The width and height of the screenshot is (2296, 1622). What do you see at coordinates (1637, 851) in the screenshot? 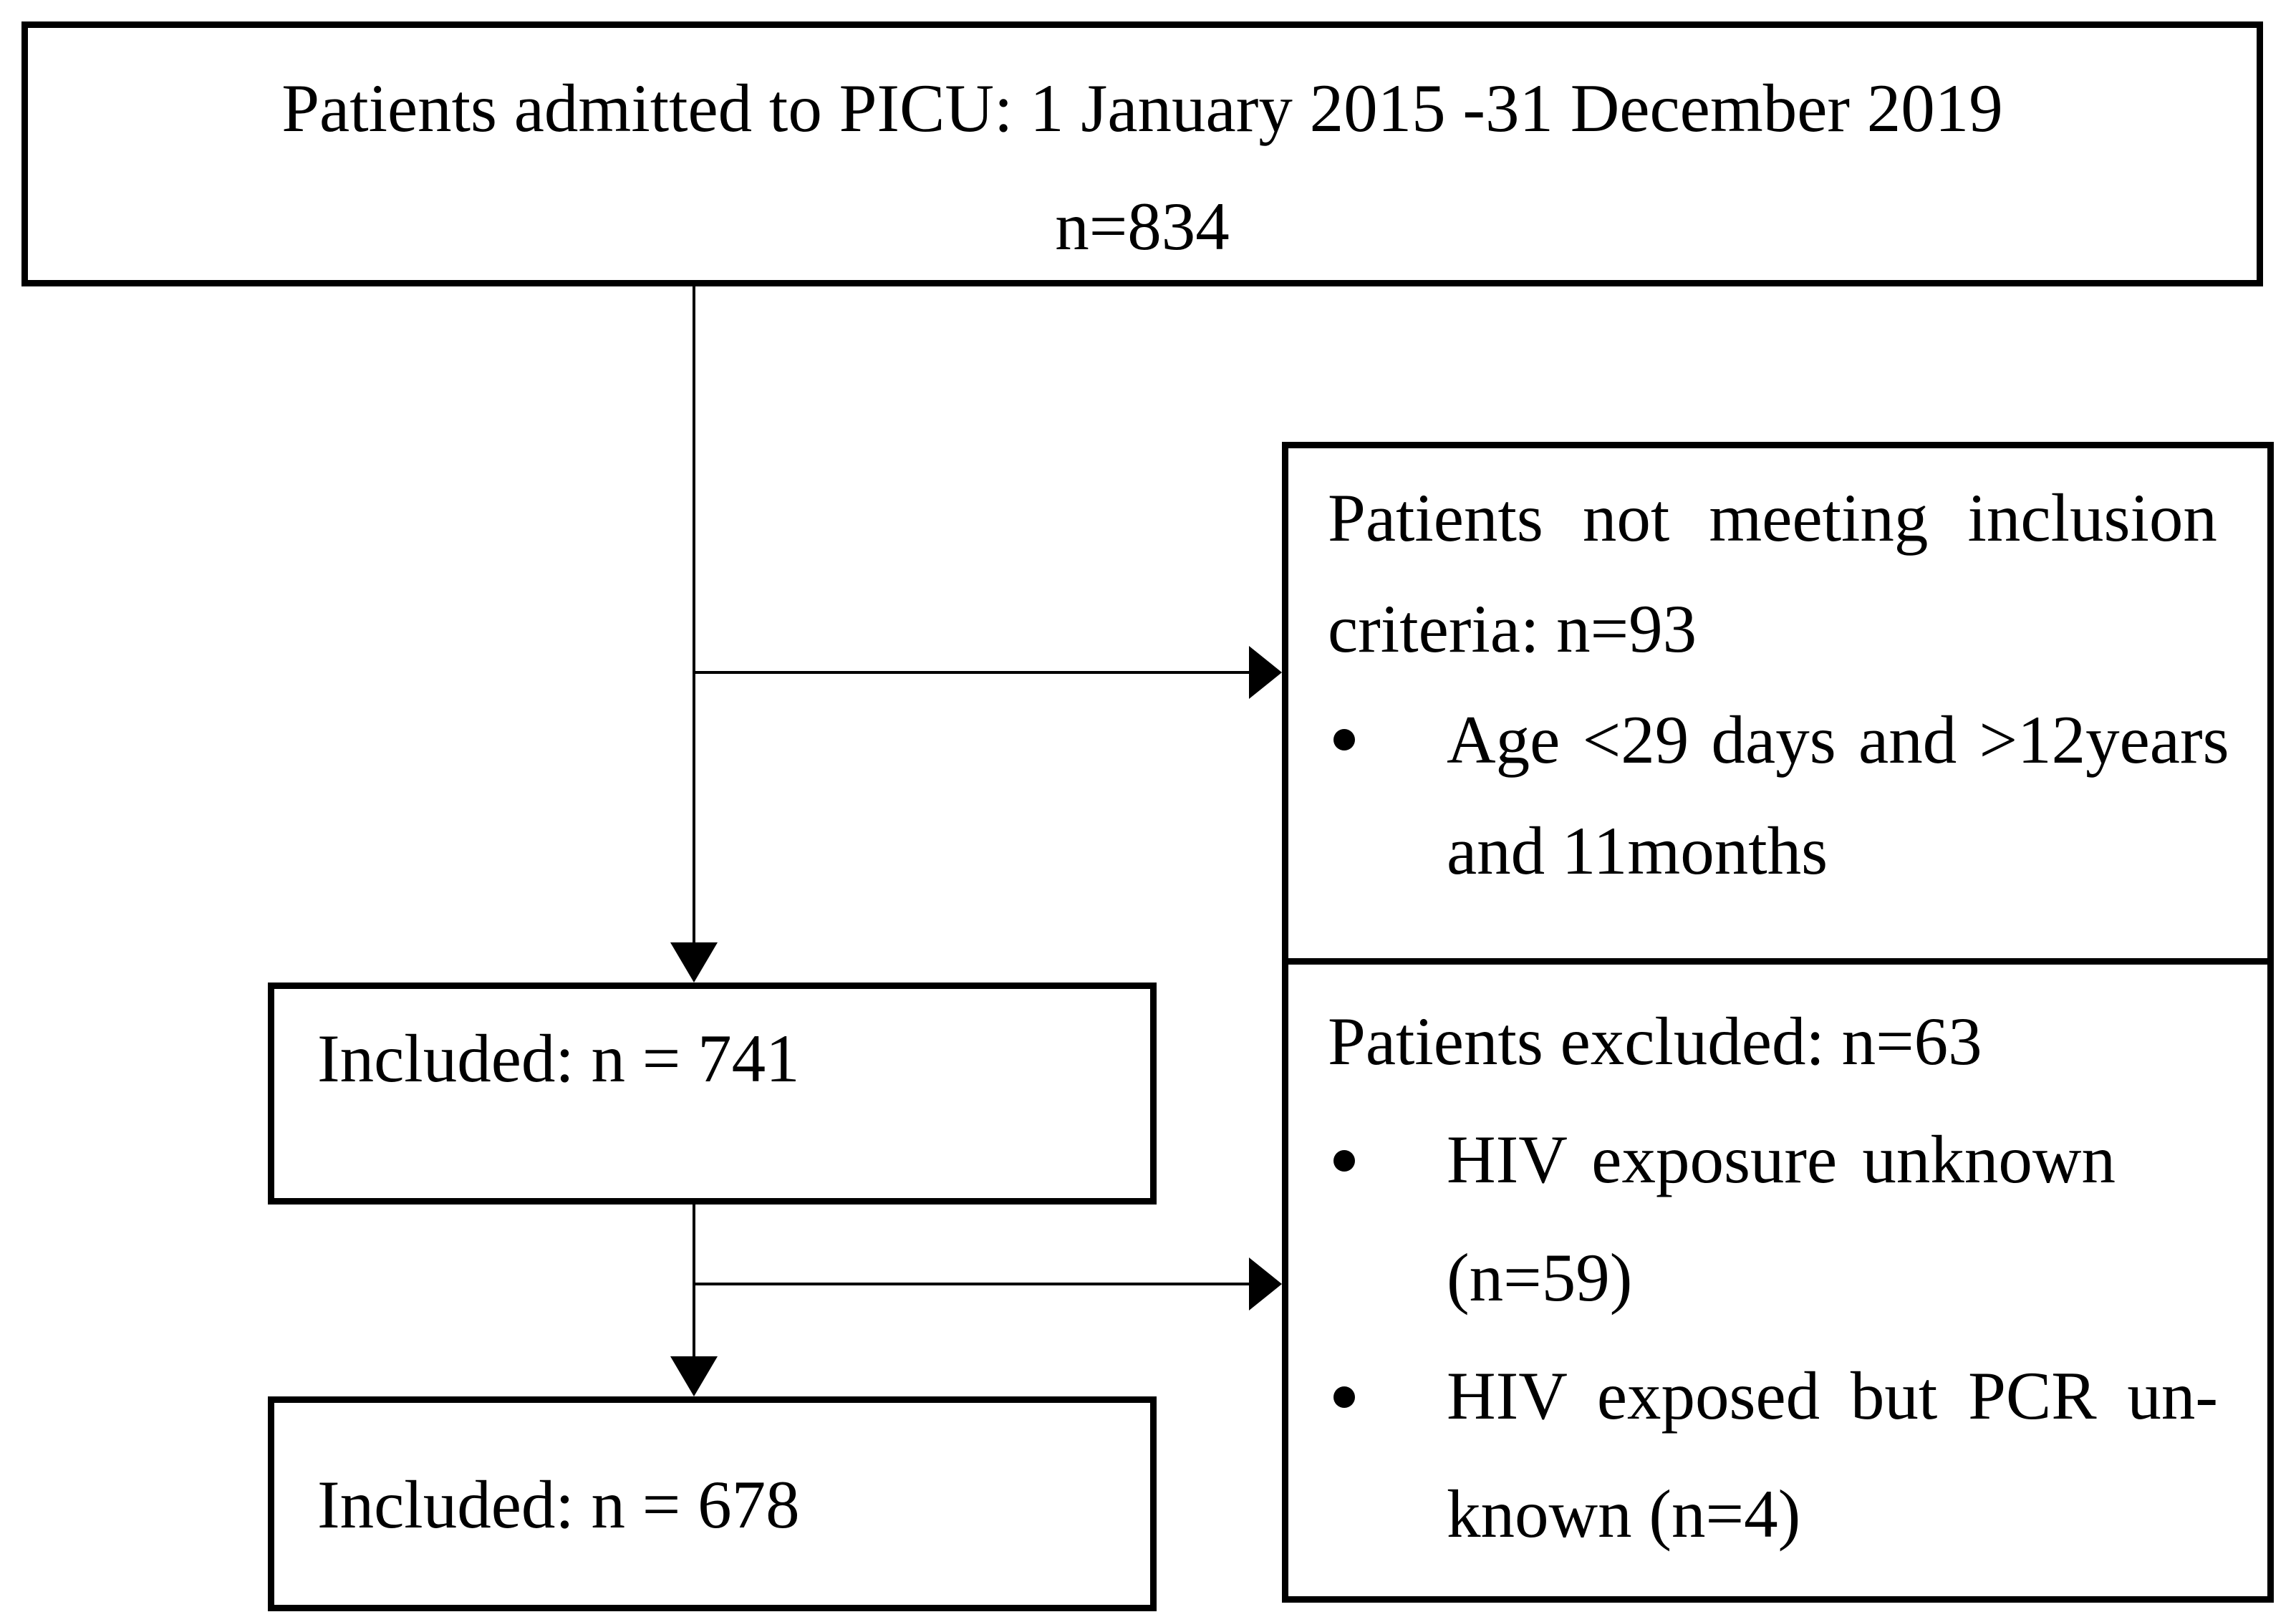
I see `criteria-bullet-line2: and 11months` at bounding box center [1637, 851].